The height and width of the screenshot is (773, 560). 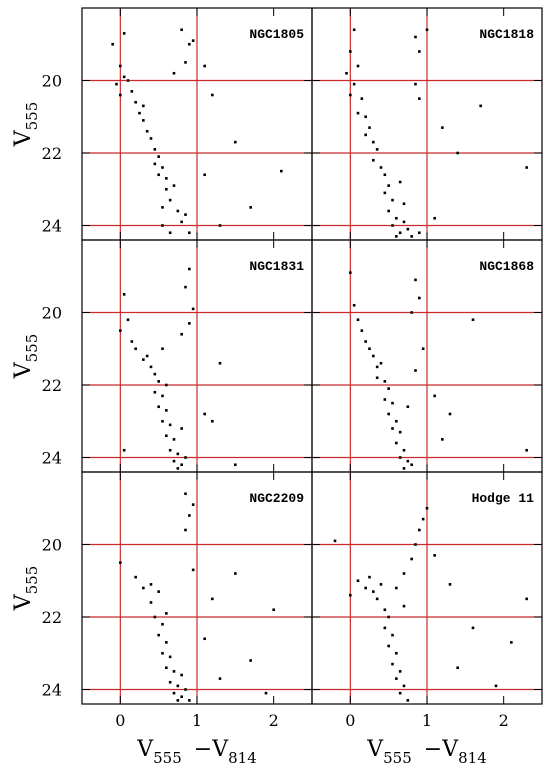 I want to click on y-axis-label-part: V, so click(x=23, y=138).